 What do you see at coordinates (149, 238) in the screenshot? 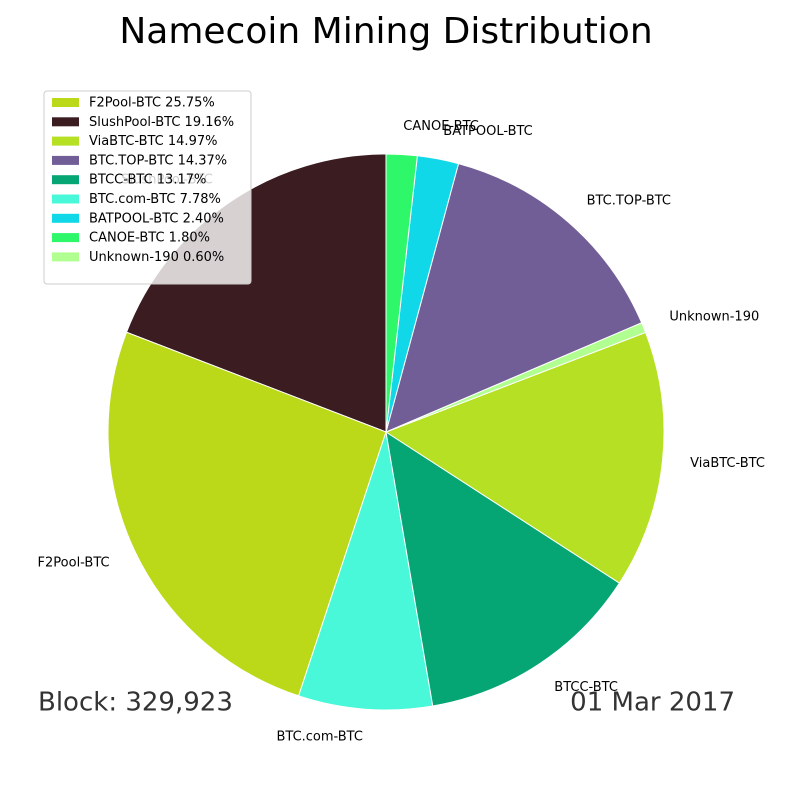
I see `legend-label: CANOE-BTC 1.80%` at bounding box center [149, 238].